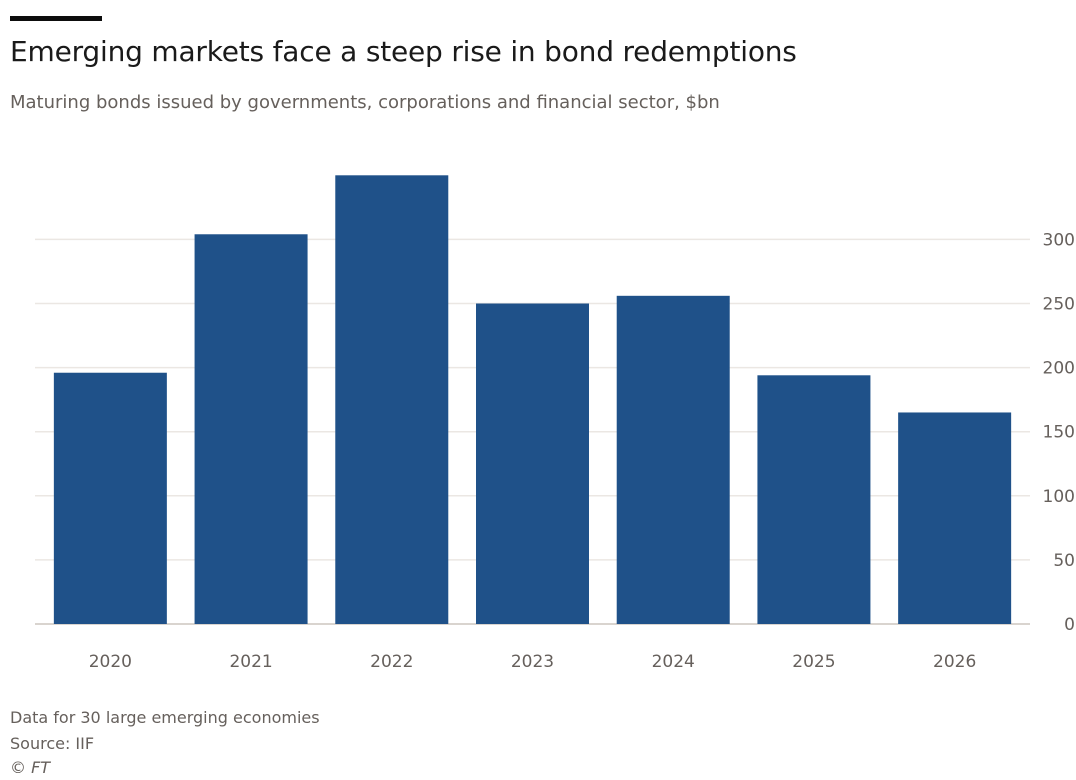 The image size is (1076, 780). Describe the element at coordinates (1059, 497) in the screenshot. I see `y-tick-label: 100` at that location.